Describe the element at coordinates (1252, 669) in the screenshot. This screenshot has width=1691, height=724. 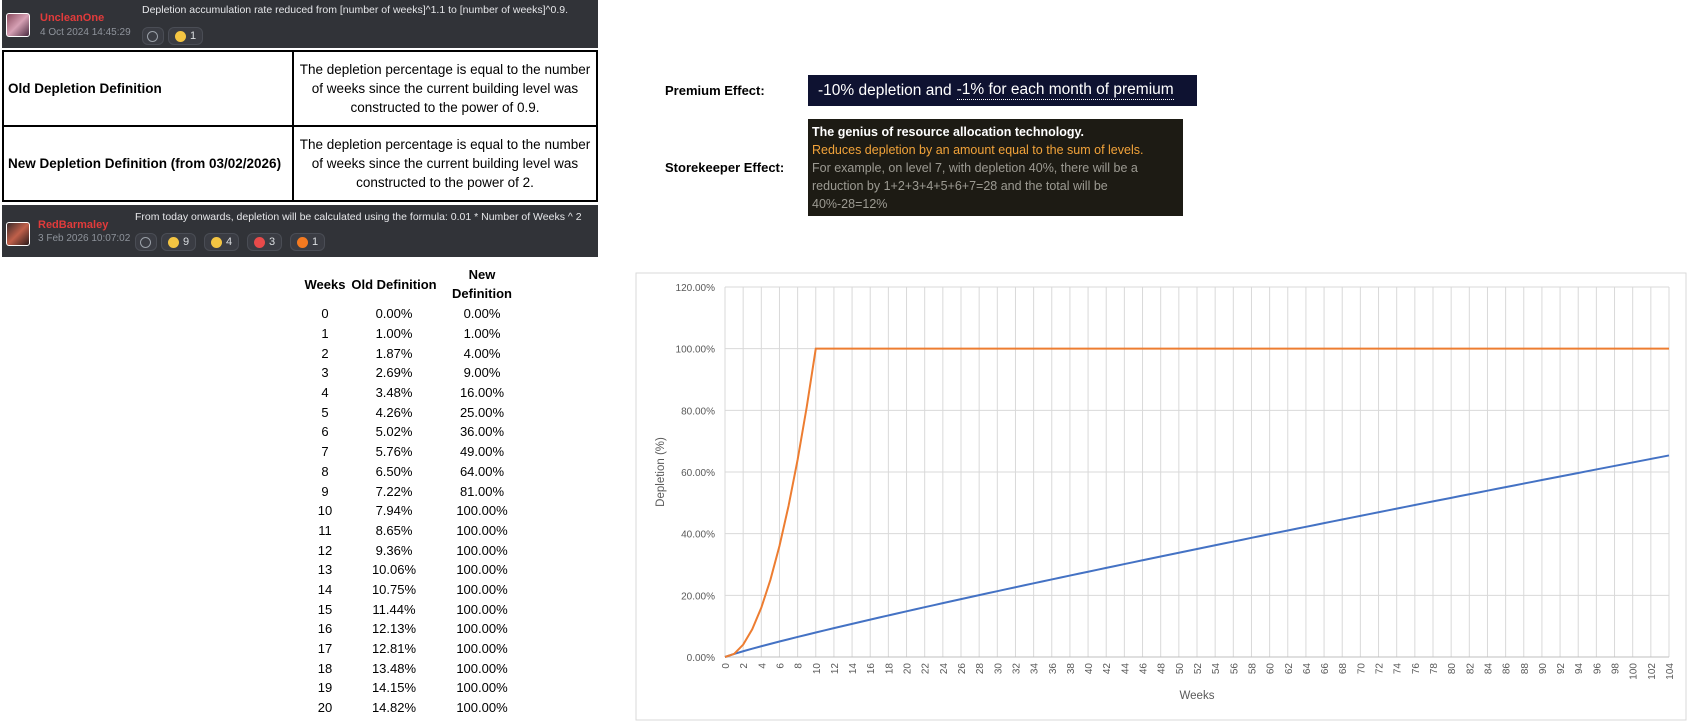
I see `x-tick-label: 58` at that location.